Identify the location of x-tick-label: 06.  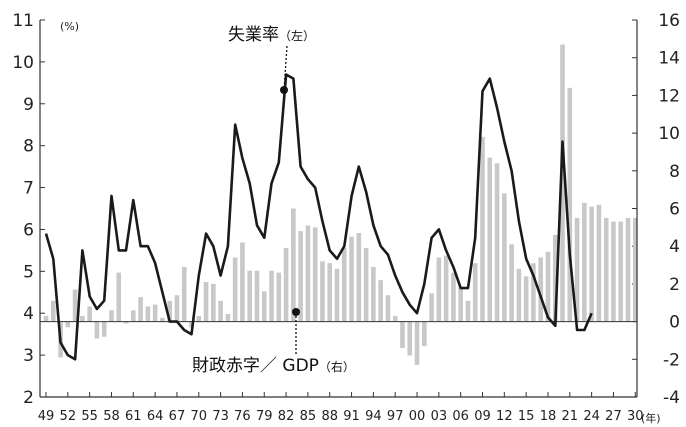
(460, 416).